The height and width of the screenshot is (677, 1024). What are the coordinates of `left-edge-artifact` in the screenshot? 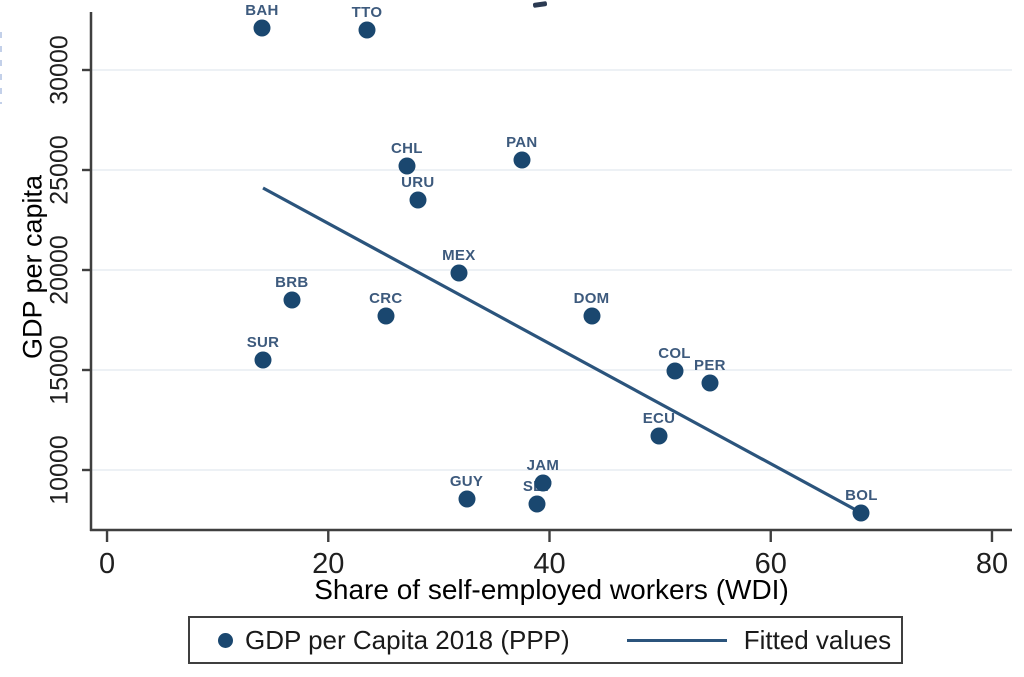 It's located at (1, 68).